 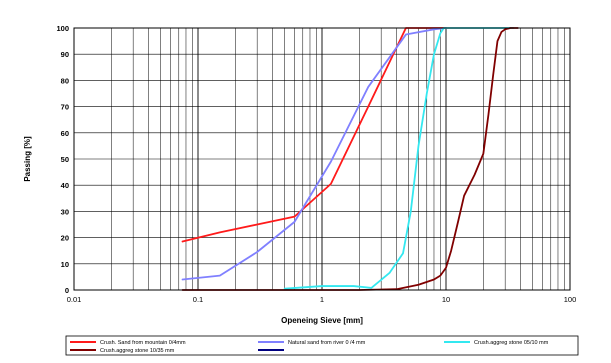 What do you see at coordinates (327, 343) in the screenshot?
I see `legend-label-2: Natural sand from river 0 /4 mm` at bounding box center [327, 343].